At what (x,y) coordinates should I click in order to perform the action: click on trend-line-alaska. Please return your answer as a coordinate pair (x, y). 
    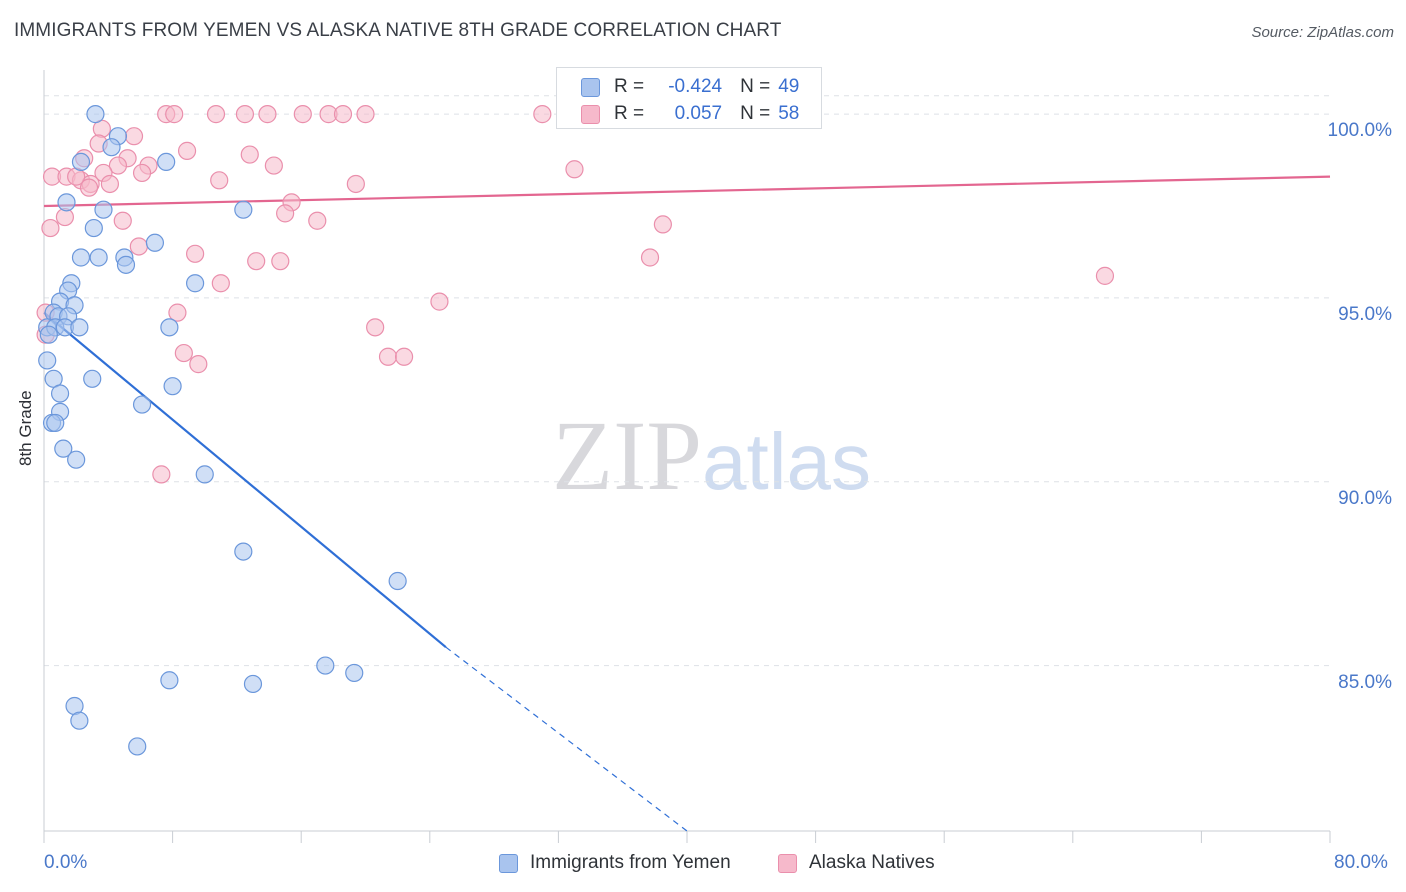
    Looking at the image, I should click on (687, 191).